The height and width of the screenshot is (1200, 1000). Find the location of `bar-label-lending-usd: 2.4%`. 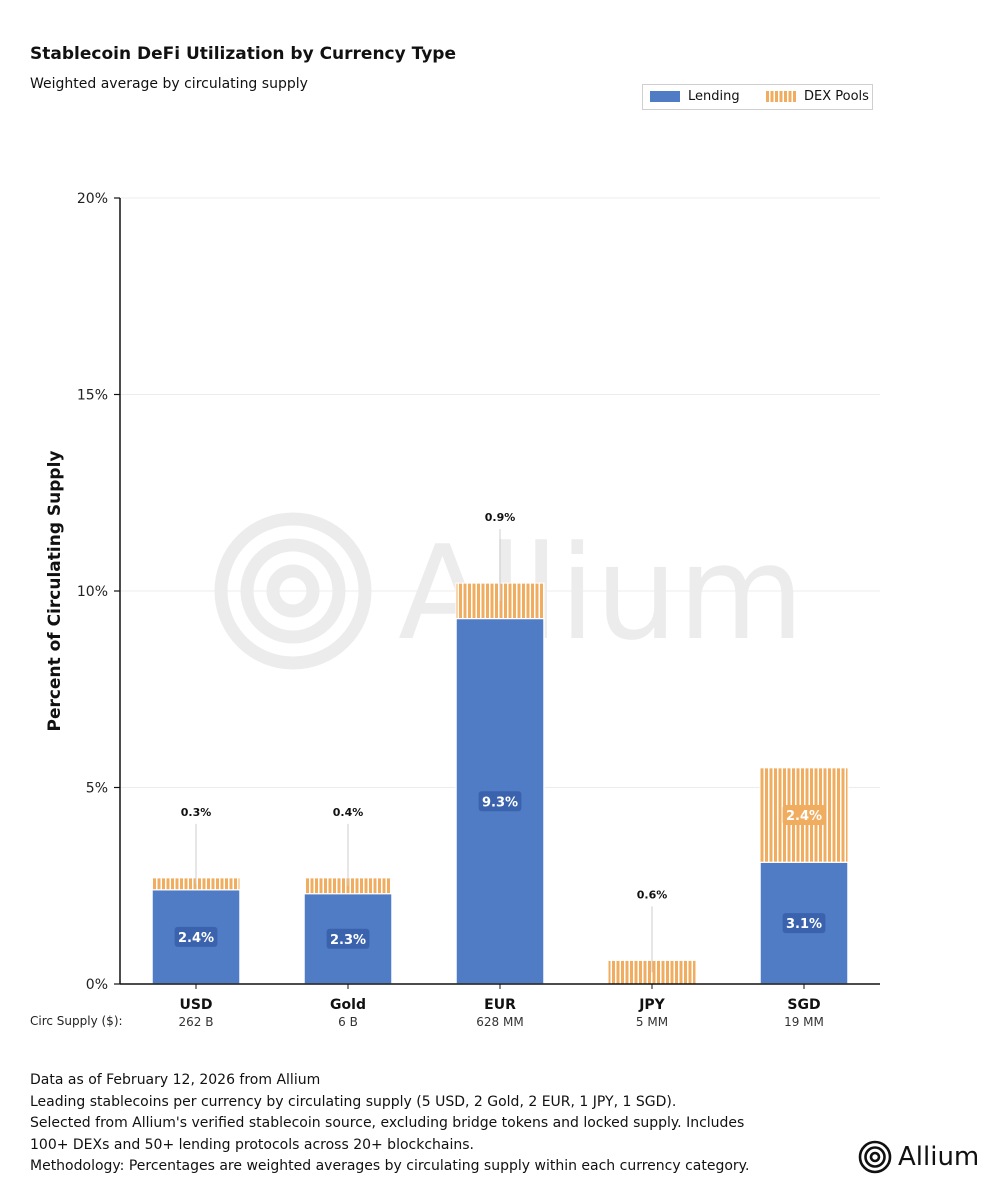

bar-label-lending-usd: 2.4% is located at coordinates (196, 938).